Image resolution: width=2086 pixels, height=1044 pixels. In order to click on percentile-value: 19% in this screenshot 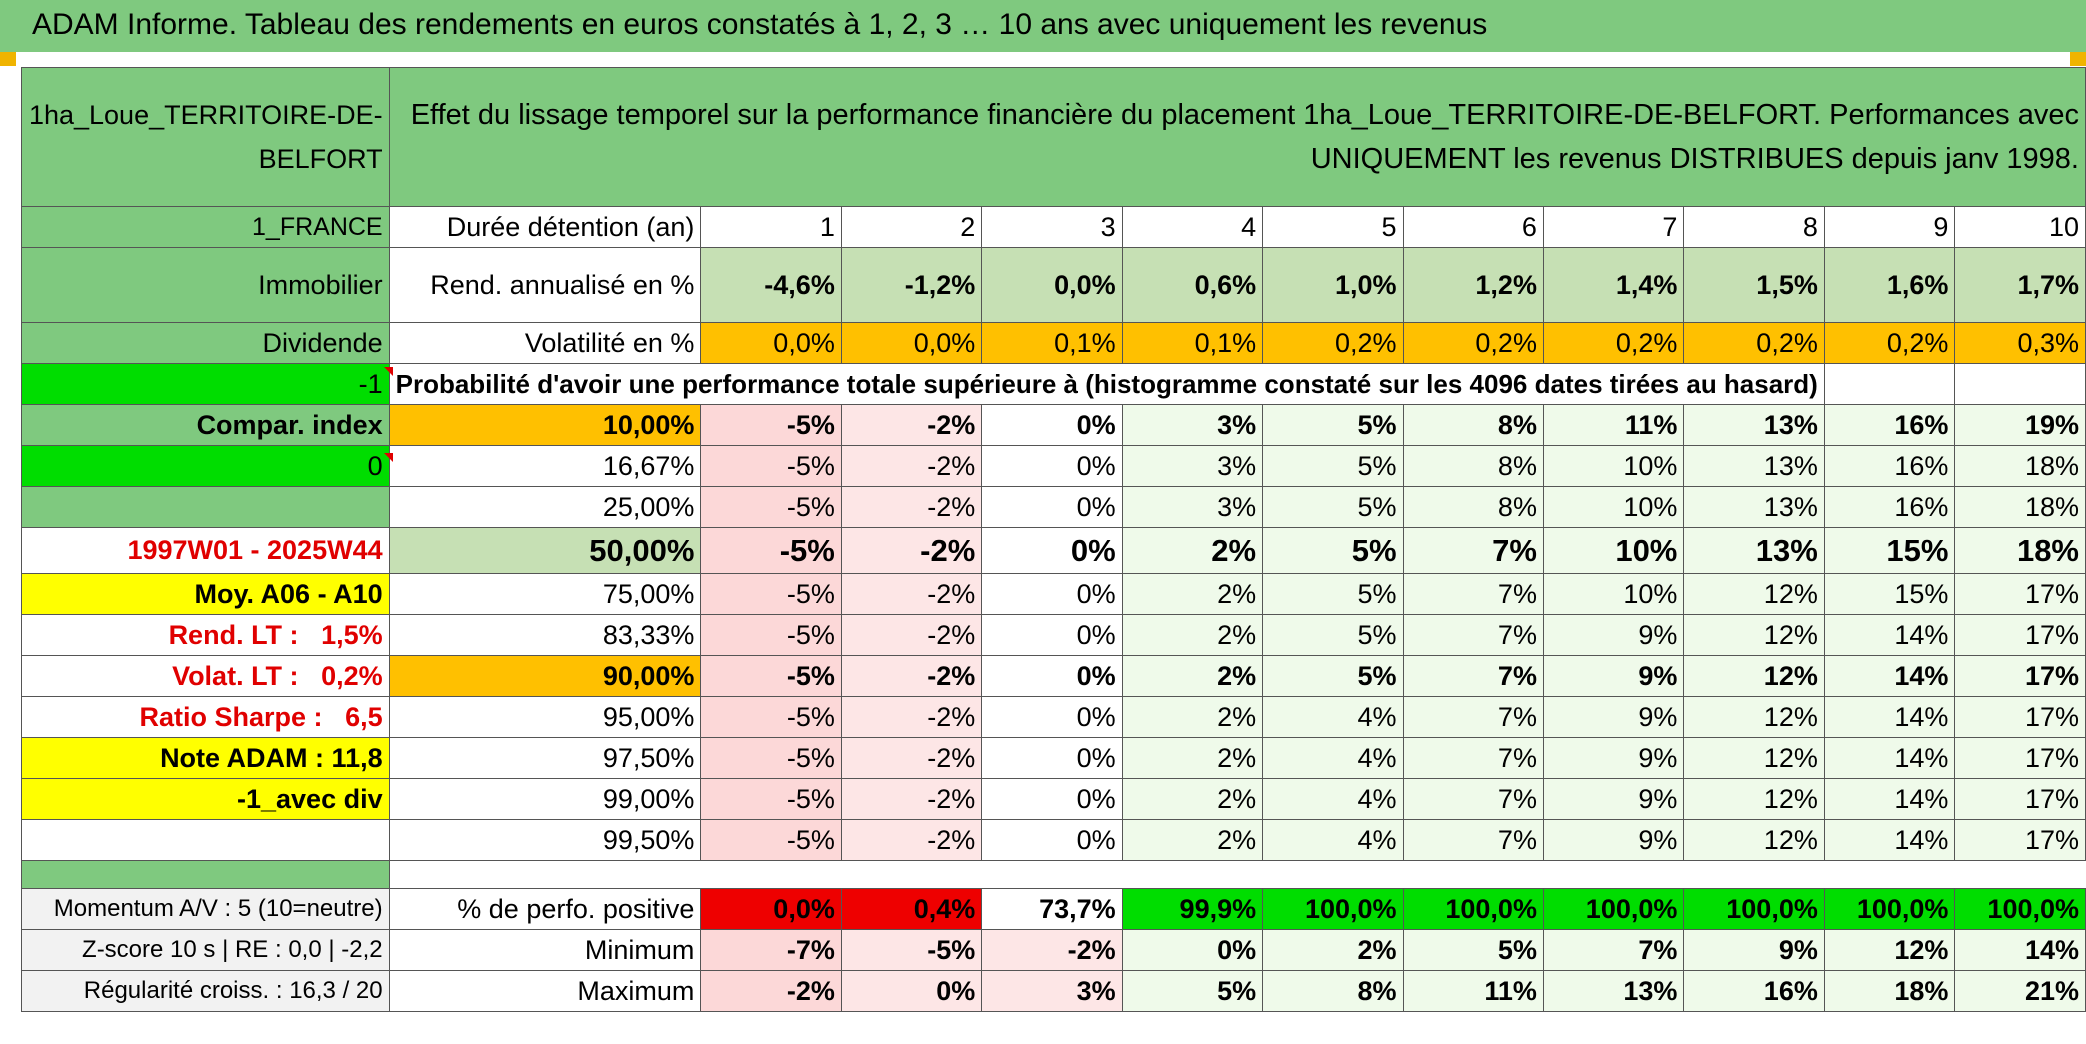, I will do `click(2020, 425)`.